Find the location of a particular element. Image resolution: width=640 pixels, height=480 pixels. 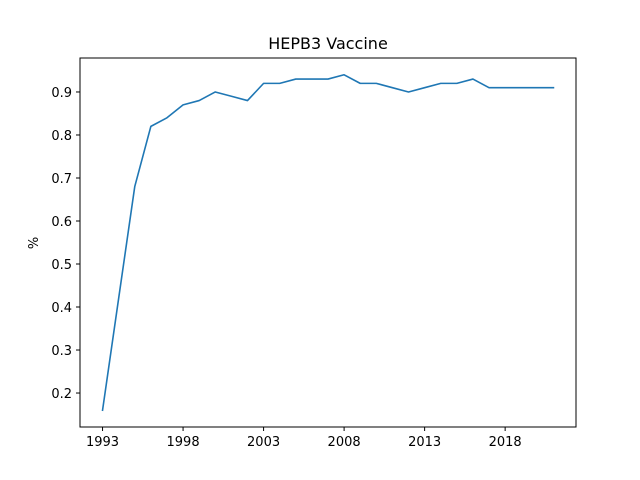

x-tick-label: 1998 is located at coordinates (183, 442).